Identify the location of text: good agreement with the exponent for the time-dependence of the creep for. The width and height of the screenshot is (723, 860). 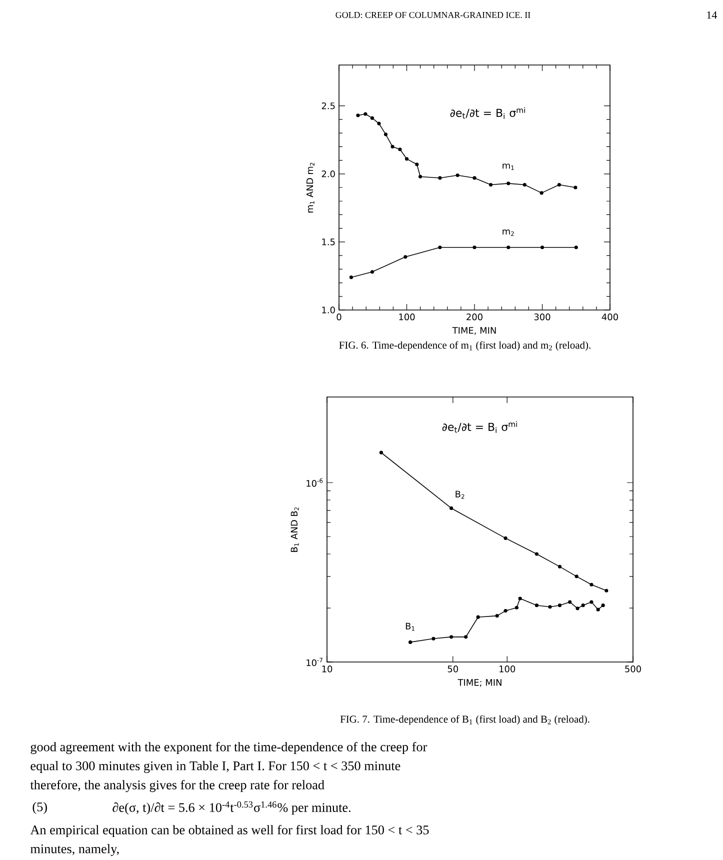
(229, 748).